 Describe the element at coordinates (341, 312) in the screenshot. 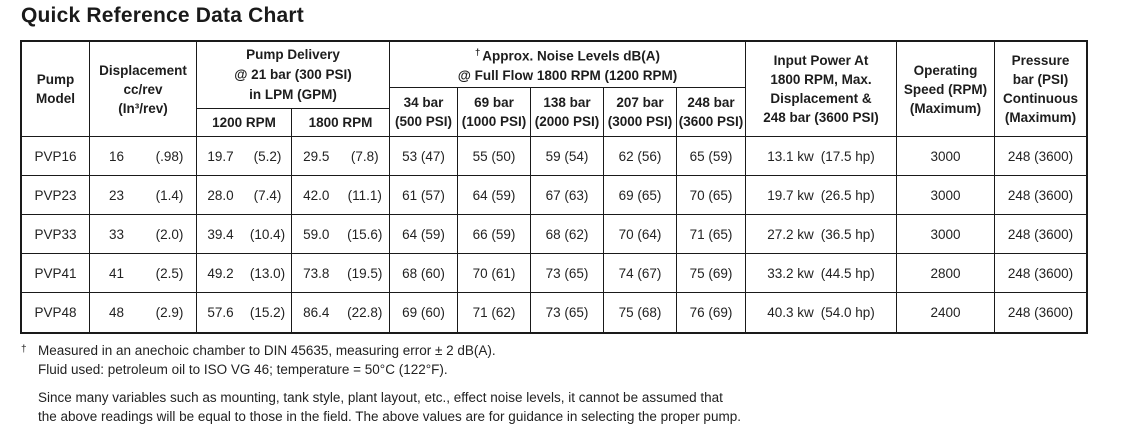

I see `cell-delivery-1800: 86.4 (22.8)` at that location.